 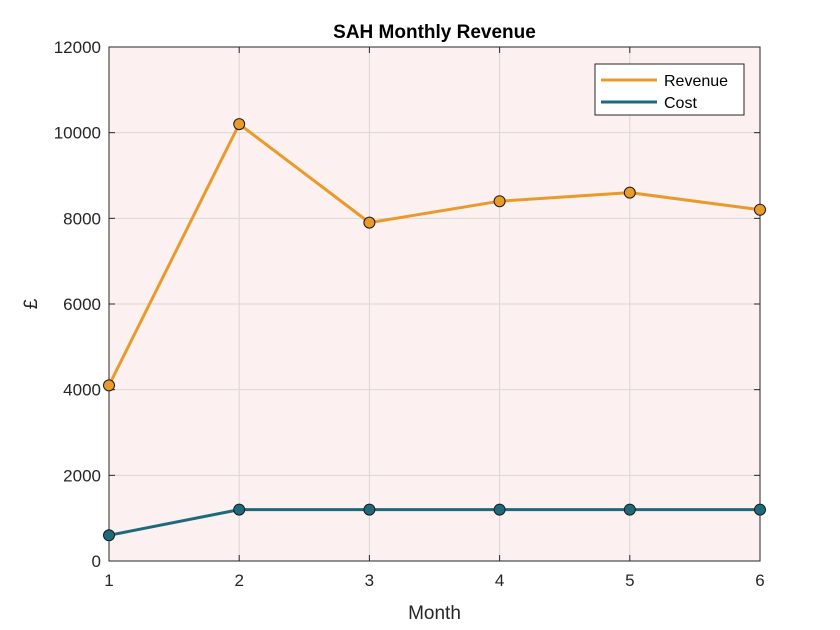 What do you see at coordinates (96, 561) in the screenshot?
I see `y-tick-label: 0` at bounding box center [96, 561].